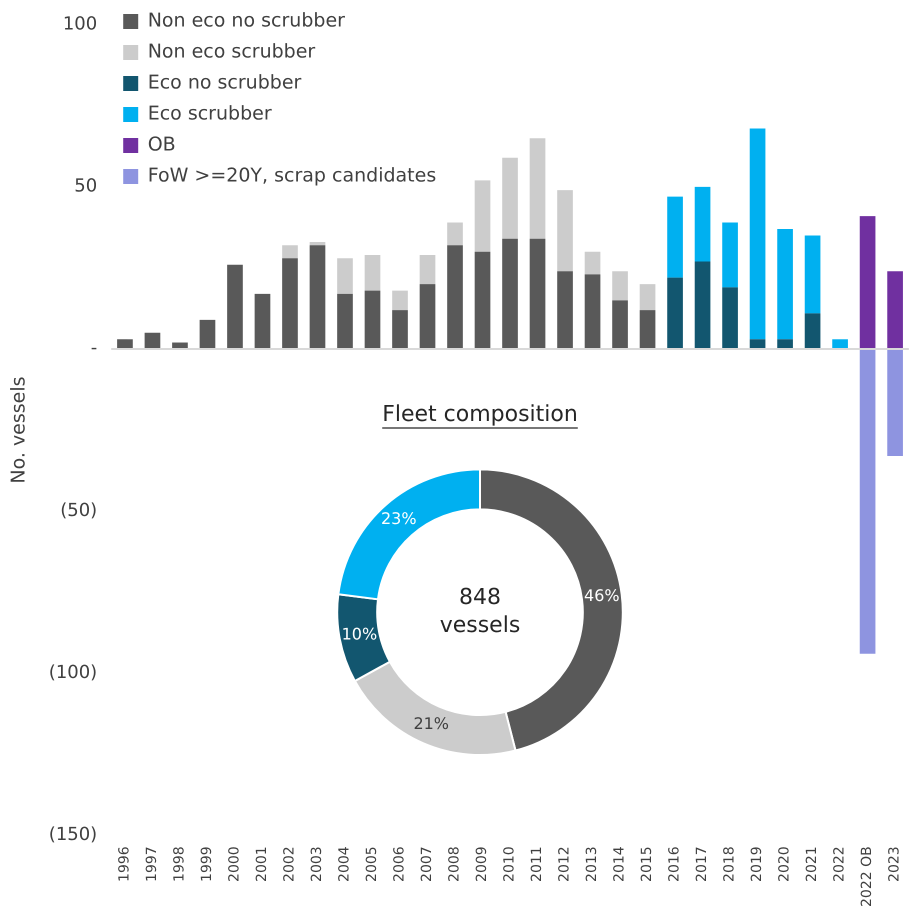 Image resolution: width=915 pixels, height=914 pixels. I want to click on x-tick-label: 1997, so click(152, 864).